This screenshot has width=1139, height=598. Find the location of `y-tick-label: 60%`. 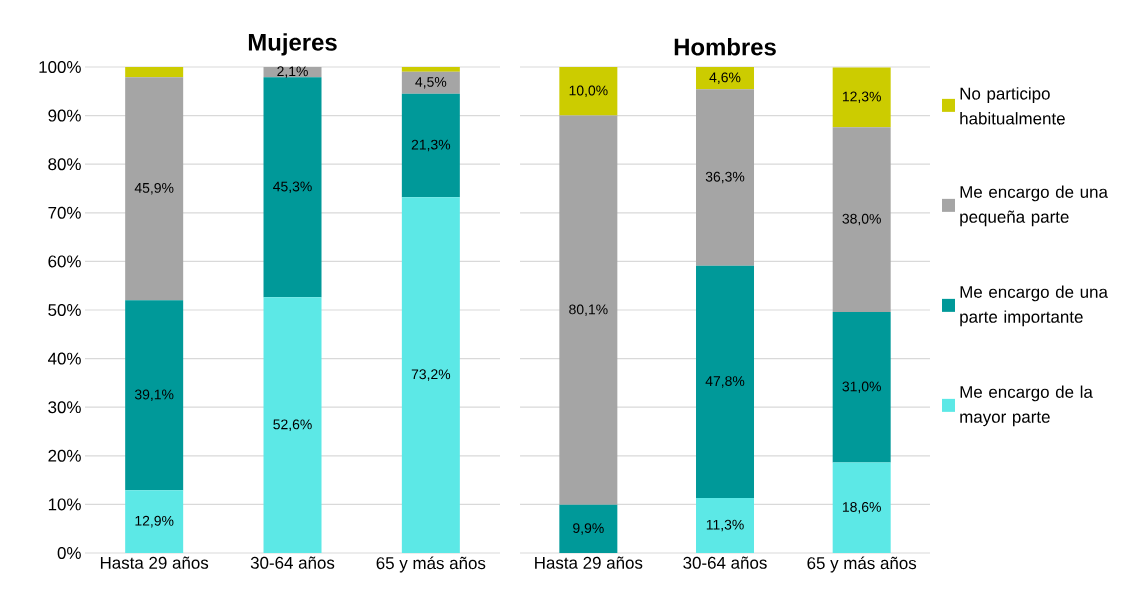

y-tick-label: 60% is located at coordinates (64, 261).